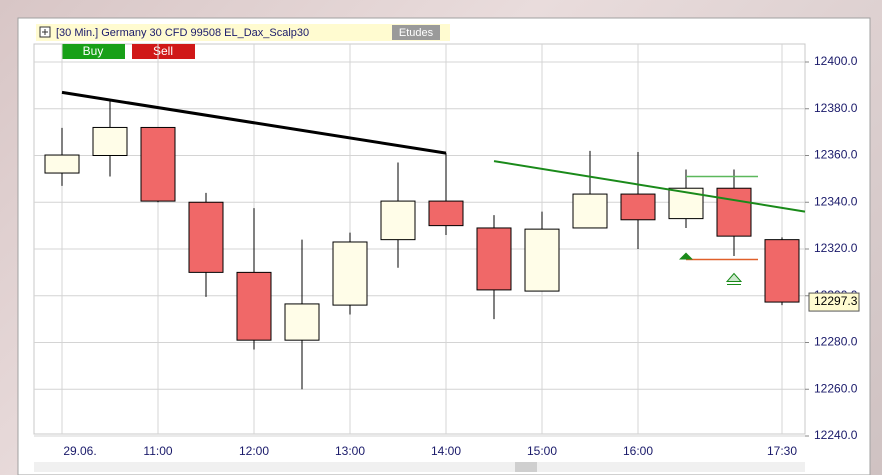 The width and height of the screenshot is (882, 475). I want to click on last-price-label: 12297.3, so click(836, 301).